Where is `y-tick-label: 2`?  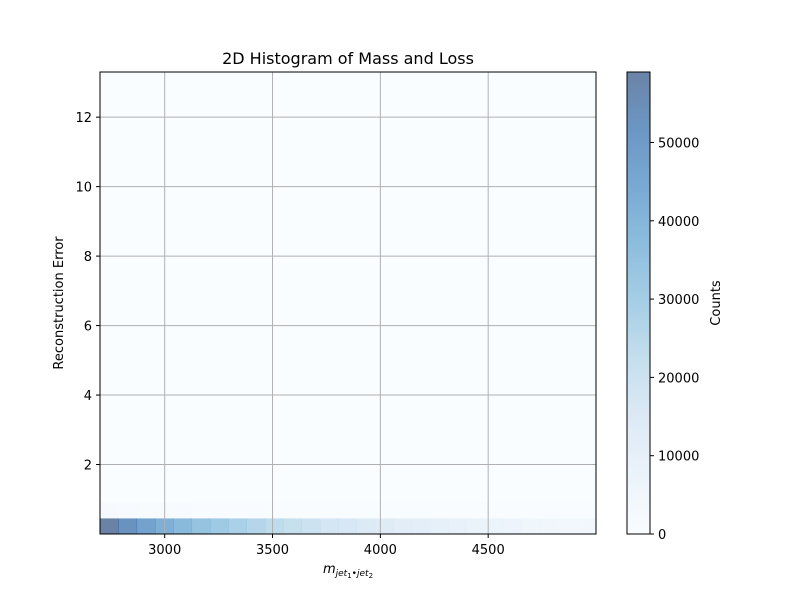 y-tick-label: 2 is located at coordinates (88, 466).